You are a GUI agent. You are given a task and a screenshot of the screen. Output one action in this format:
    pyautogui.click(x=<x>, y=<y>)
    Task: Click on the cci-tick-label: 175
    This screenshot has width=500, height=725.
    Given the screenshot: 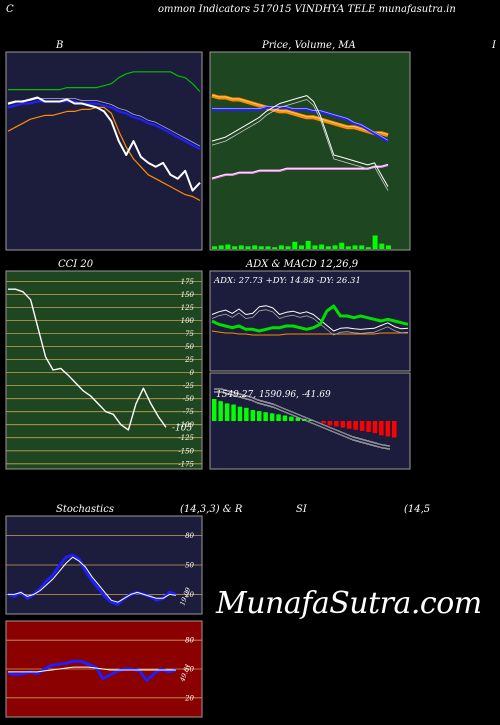 What is the action you would take?
    pyautogui.click(x=188, y=282)
    